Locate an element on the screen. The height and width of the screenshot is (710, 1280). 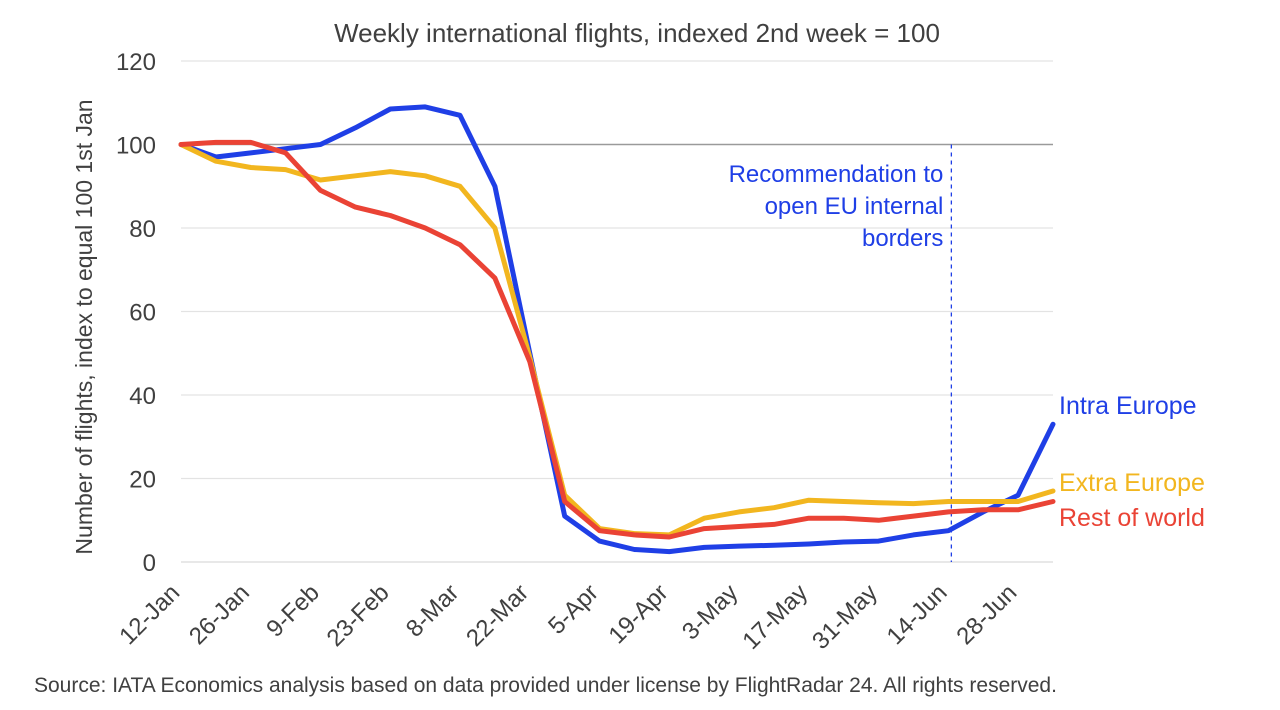
x-tick-label: 9-Feb is located at coordinates (292, 610).